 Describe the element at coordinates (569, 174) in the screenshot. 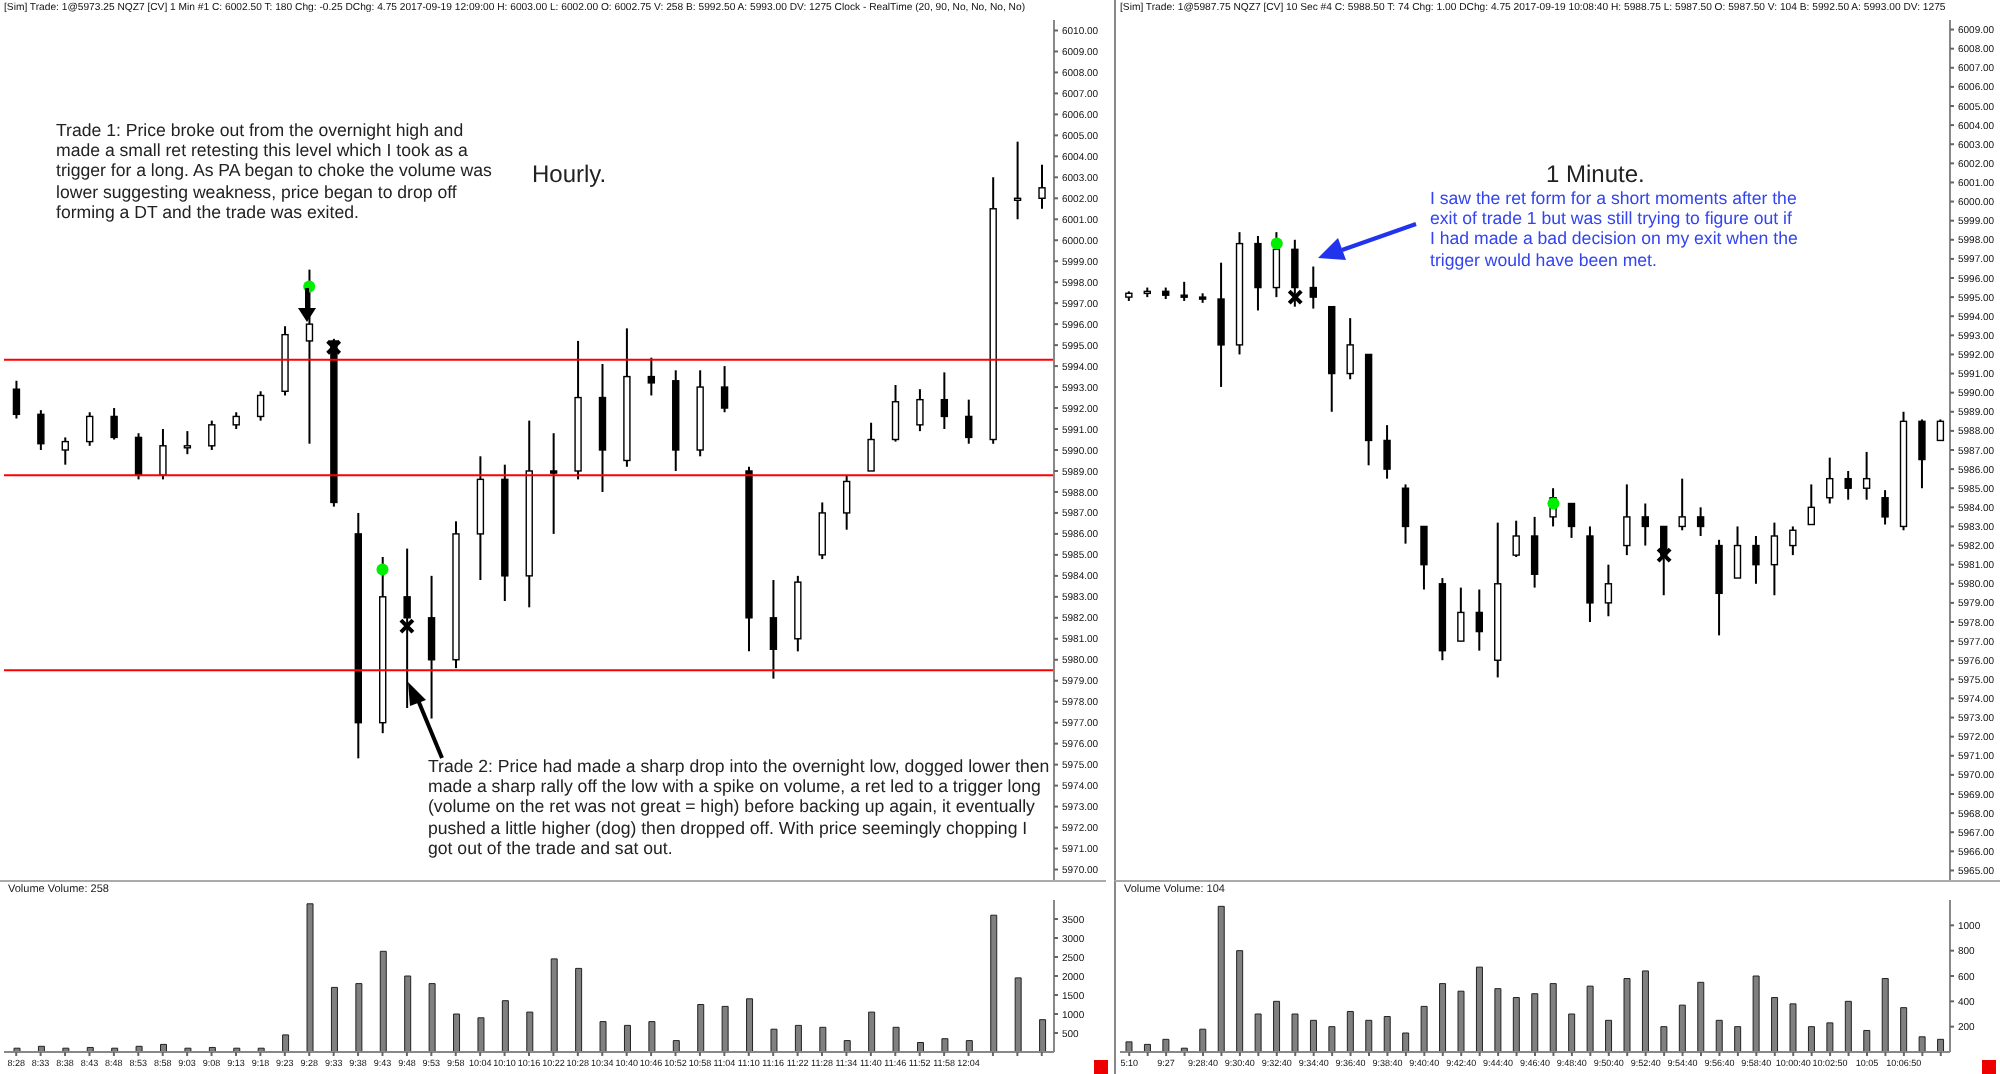

I see `text: Hourly.` at that location.